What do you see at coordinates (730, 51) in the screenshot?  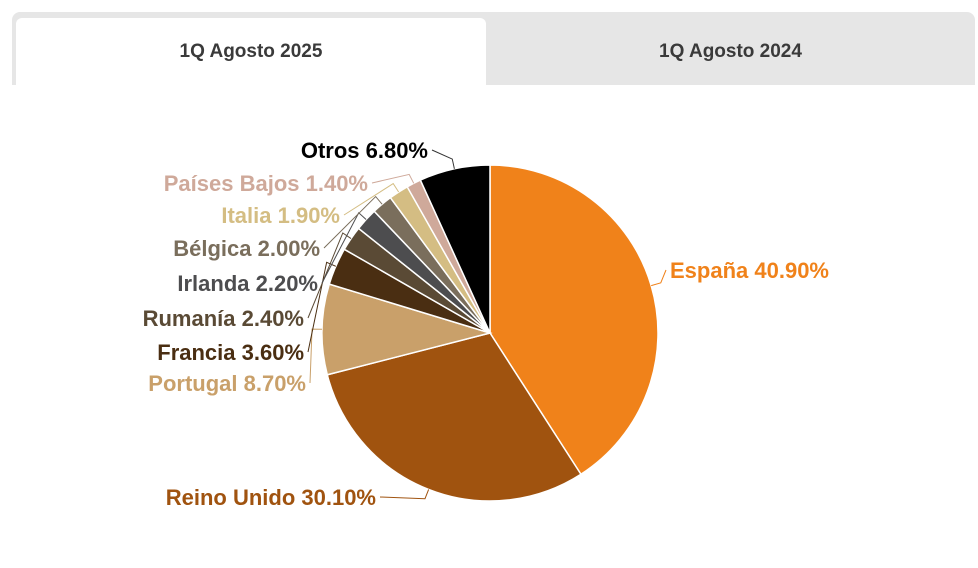 I see `tab-1q-agosto-2024: 1Q Agosto 2024` at bounding box center [730, 51].